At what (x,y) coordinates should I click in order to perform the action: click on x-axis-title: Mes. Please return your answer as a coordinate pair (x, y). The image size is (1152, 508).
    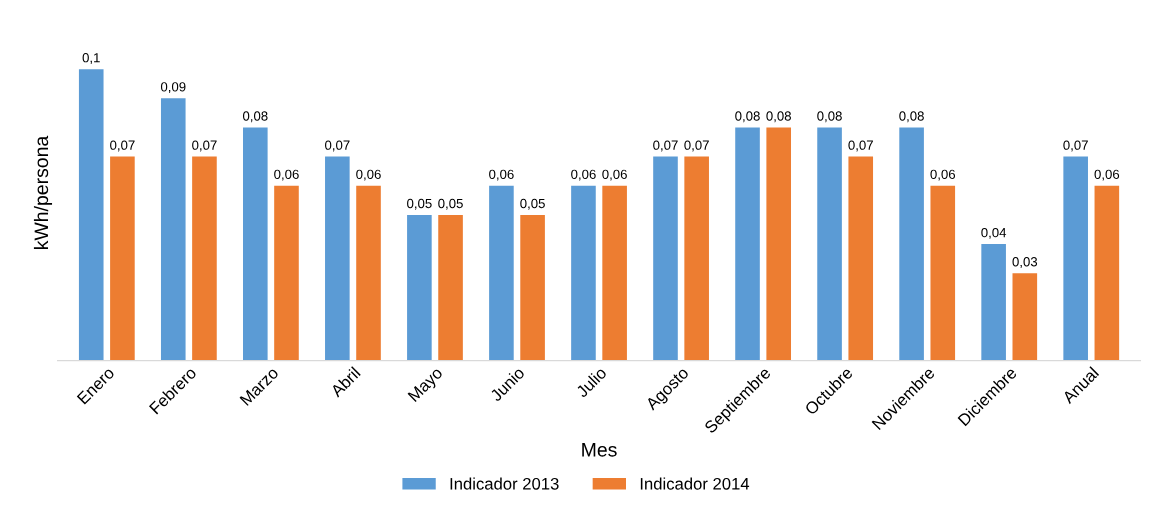
    Looking at the image, I should click on (599, 450).